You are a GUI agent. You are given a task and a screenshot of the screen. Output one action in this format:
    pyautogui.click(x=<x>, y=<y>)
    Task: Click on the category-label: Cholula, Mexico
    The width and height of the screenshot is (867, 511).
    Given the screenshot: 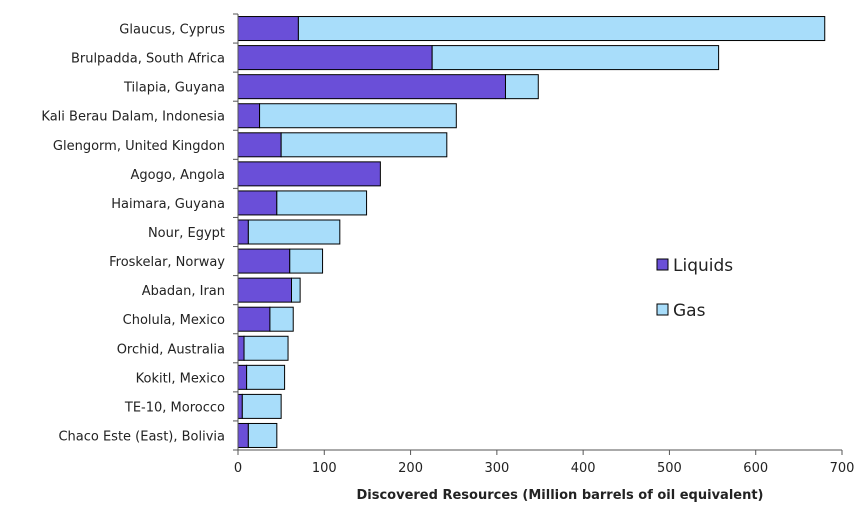 What is the action you would take?
    pyautogui.click(x=174, y=320)
    